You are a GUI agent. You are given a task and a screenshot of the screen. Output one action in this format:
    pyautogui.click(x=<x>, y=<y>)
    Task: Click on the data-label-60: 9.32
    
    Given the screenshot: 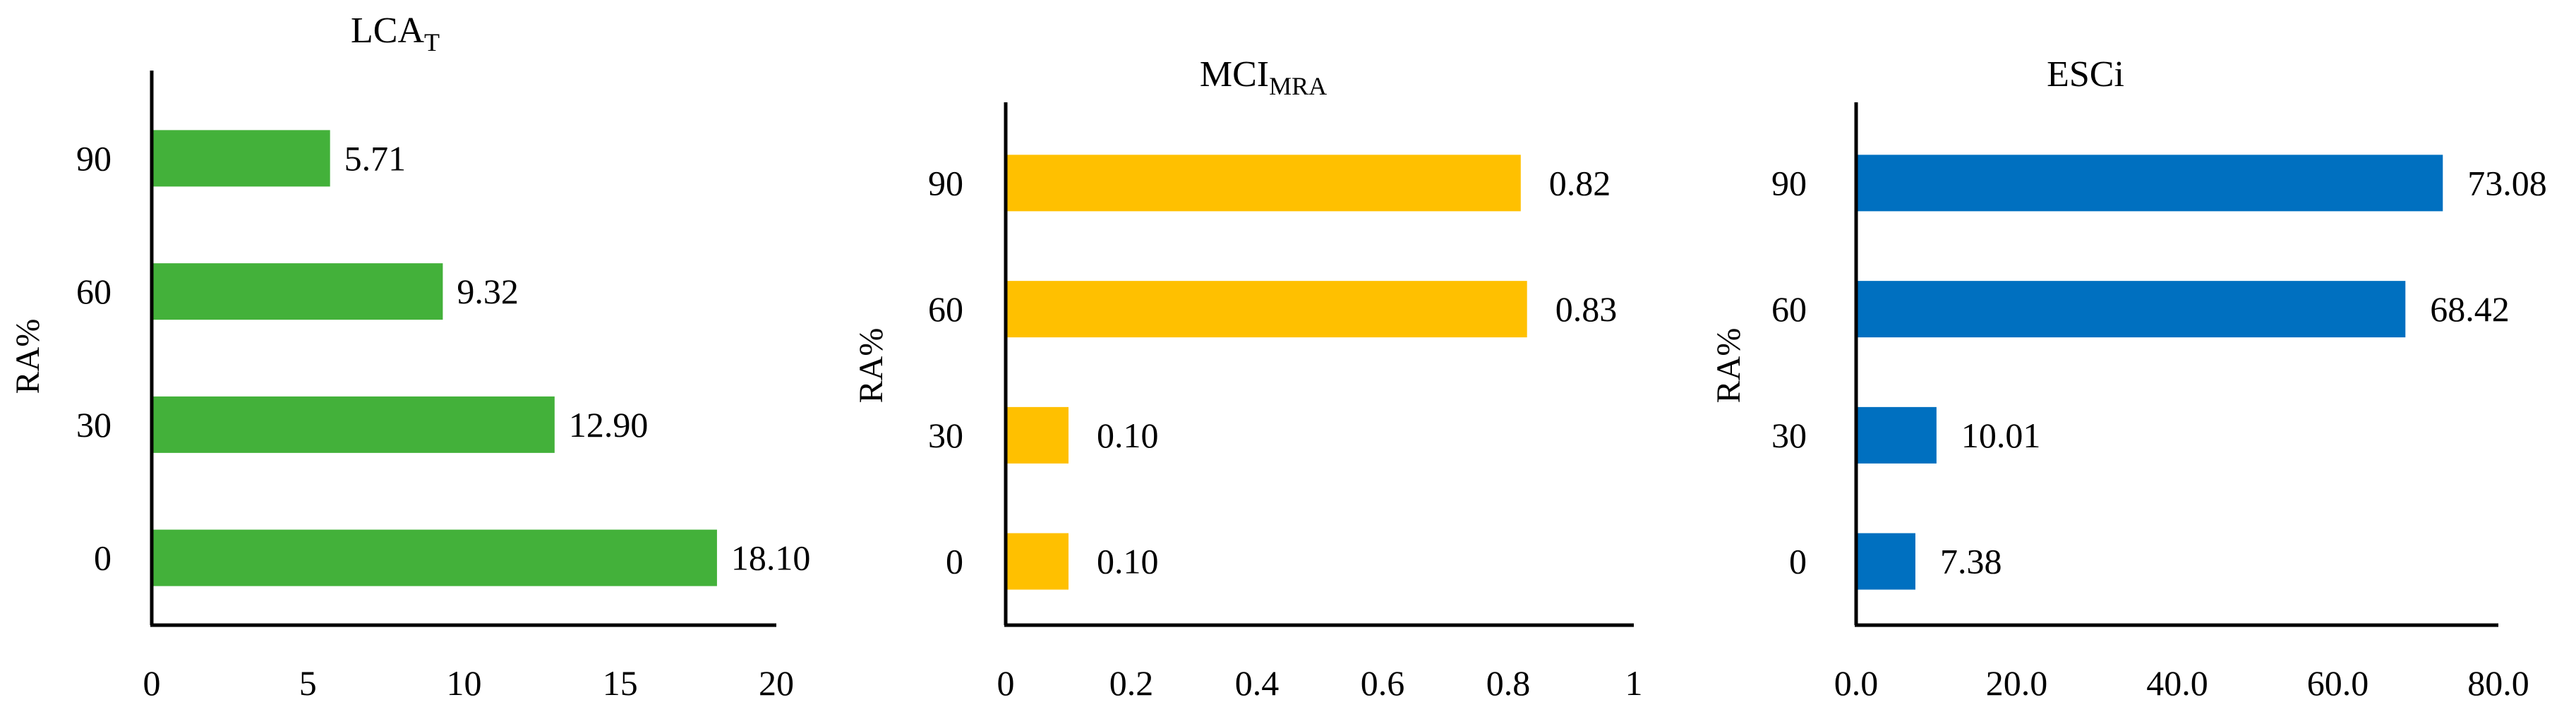 What is the action you would take?
    pyautogui.click(x=488, y=291)
    